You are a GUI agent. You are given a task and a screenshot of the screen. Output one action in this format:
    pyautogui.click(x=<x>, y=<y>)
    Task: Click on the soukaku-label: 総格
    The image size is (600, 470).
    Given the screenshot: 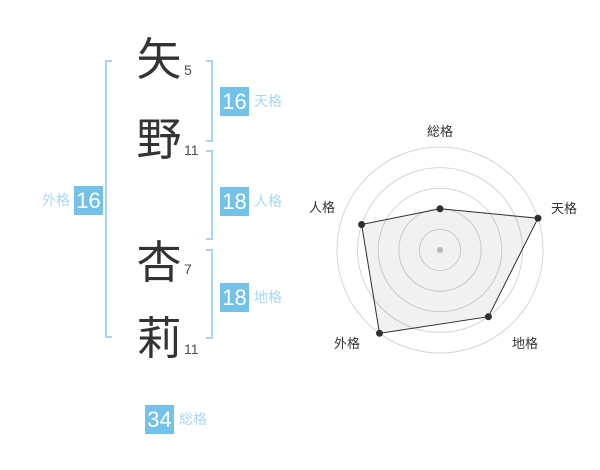 What is the action you would take?
    pyautogui.click(x=193, y=419)
    